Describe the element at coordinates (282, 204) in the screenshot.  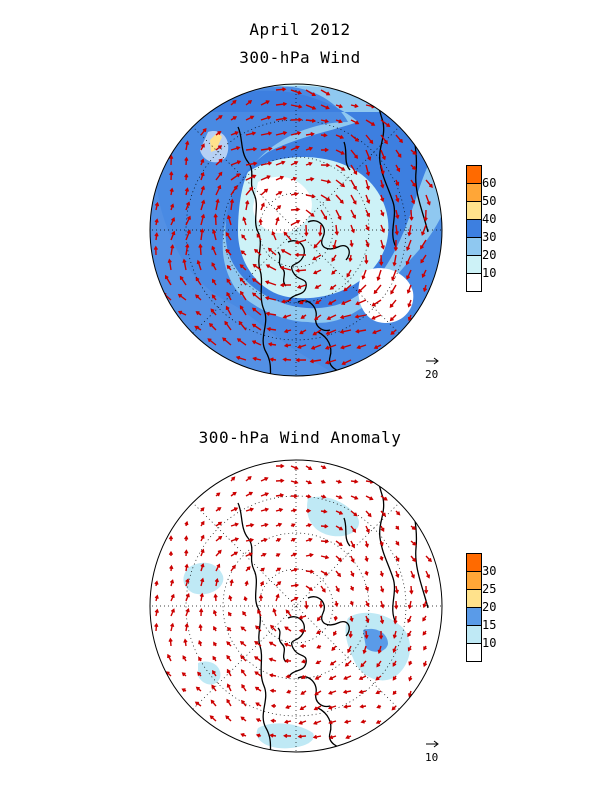
I see `calm-area-center` at that location.